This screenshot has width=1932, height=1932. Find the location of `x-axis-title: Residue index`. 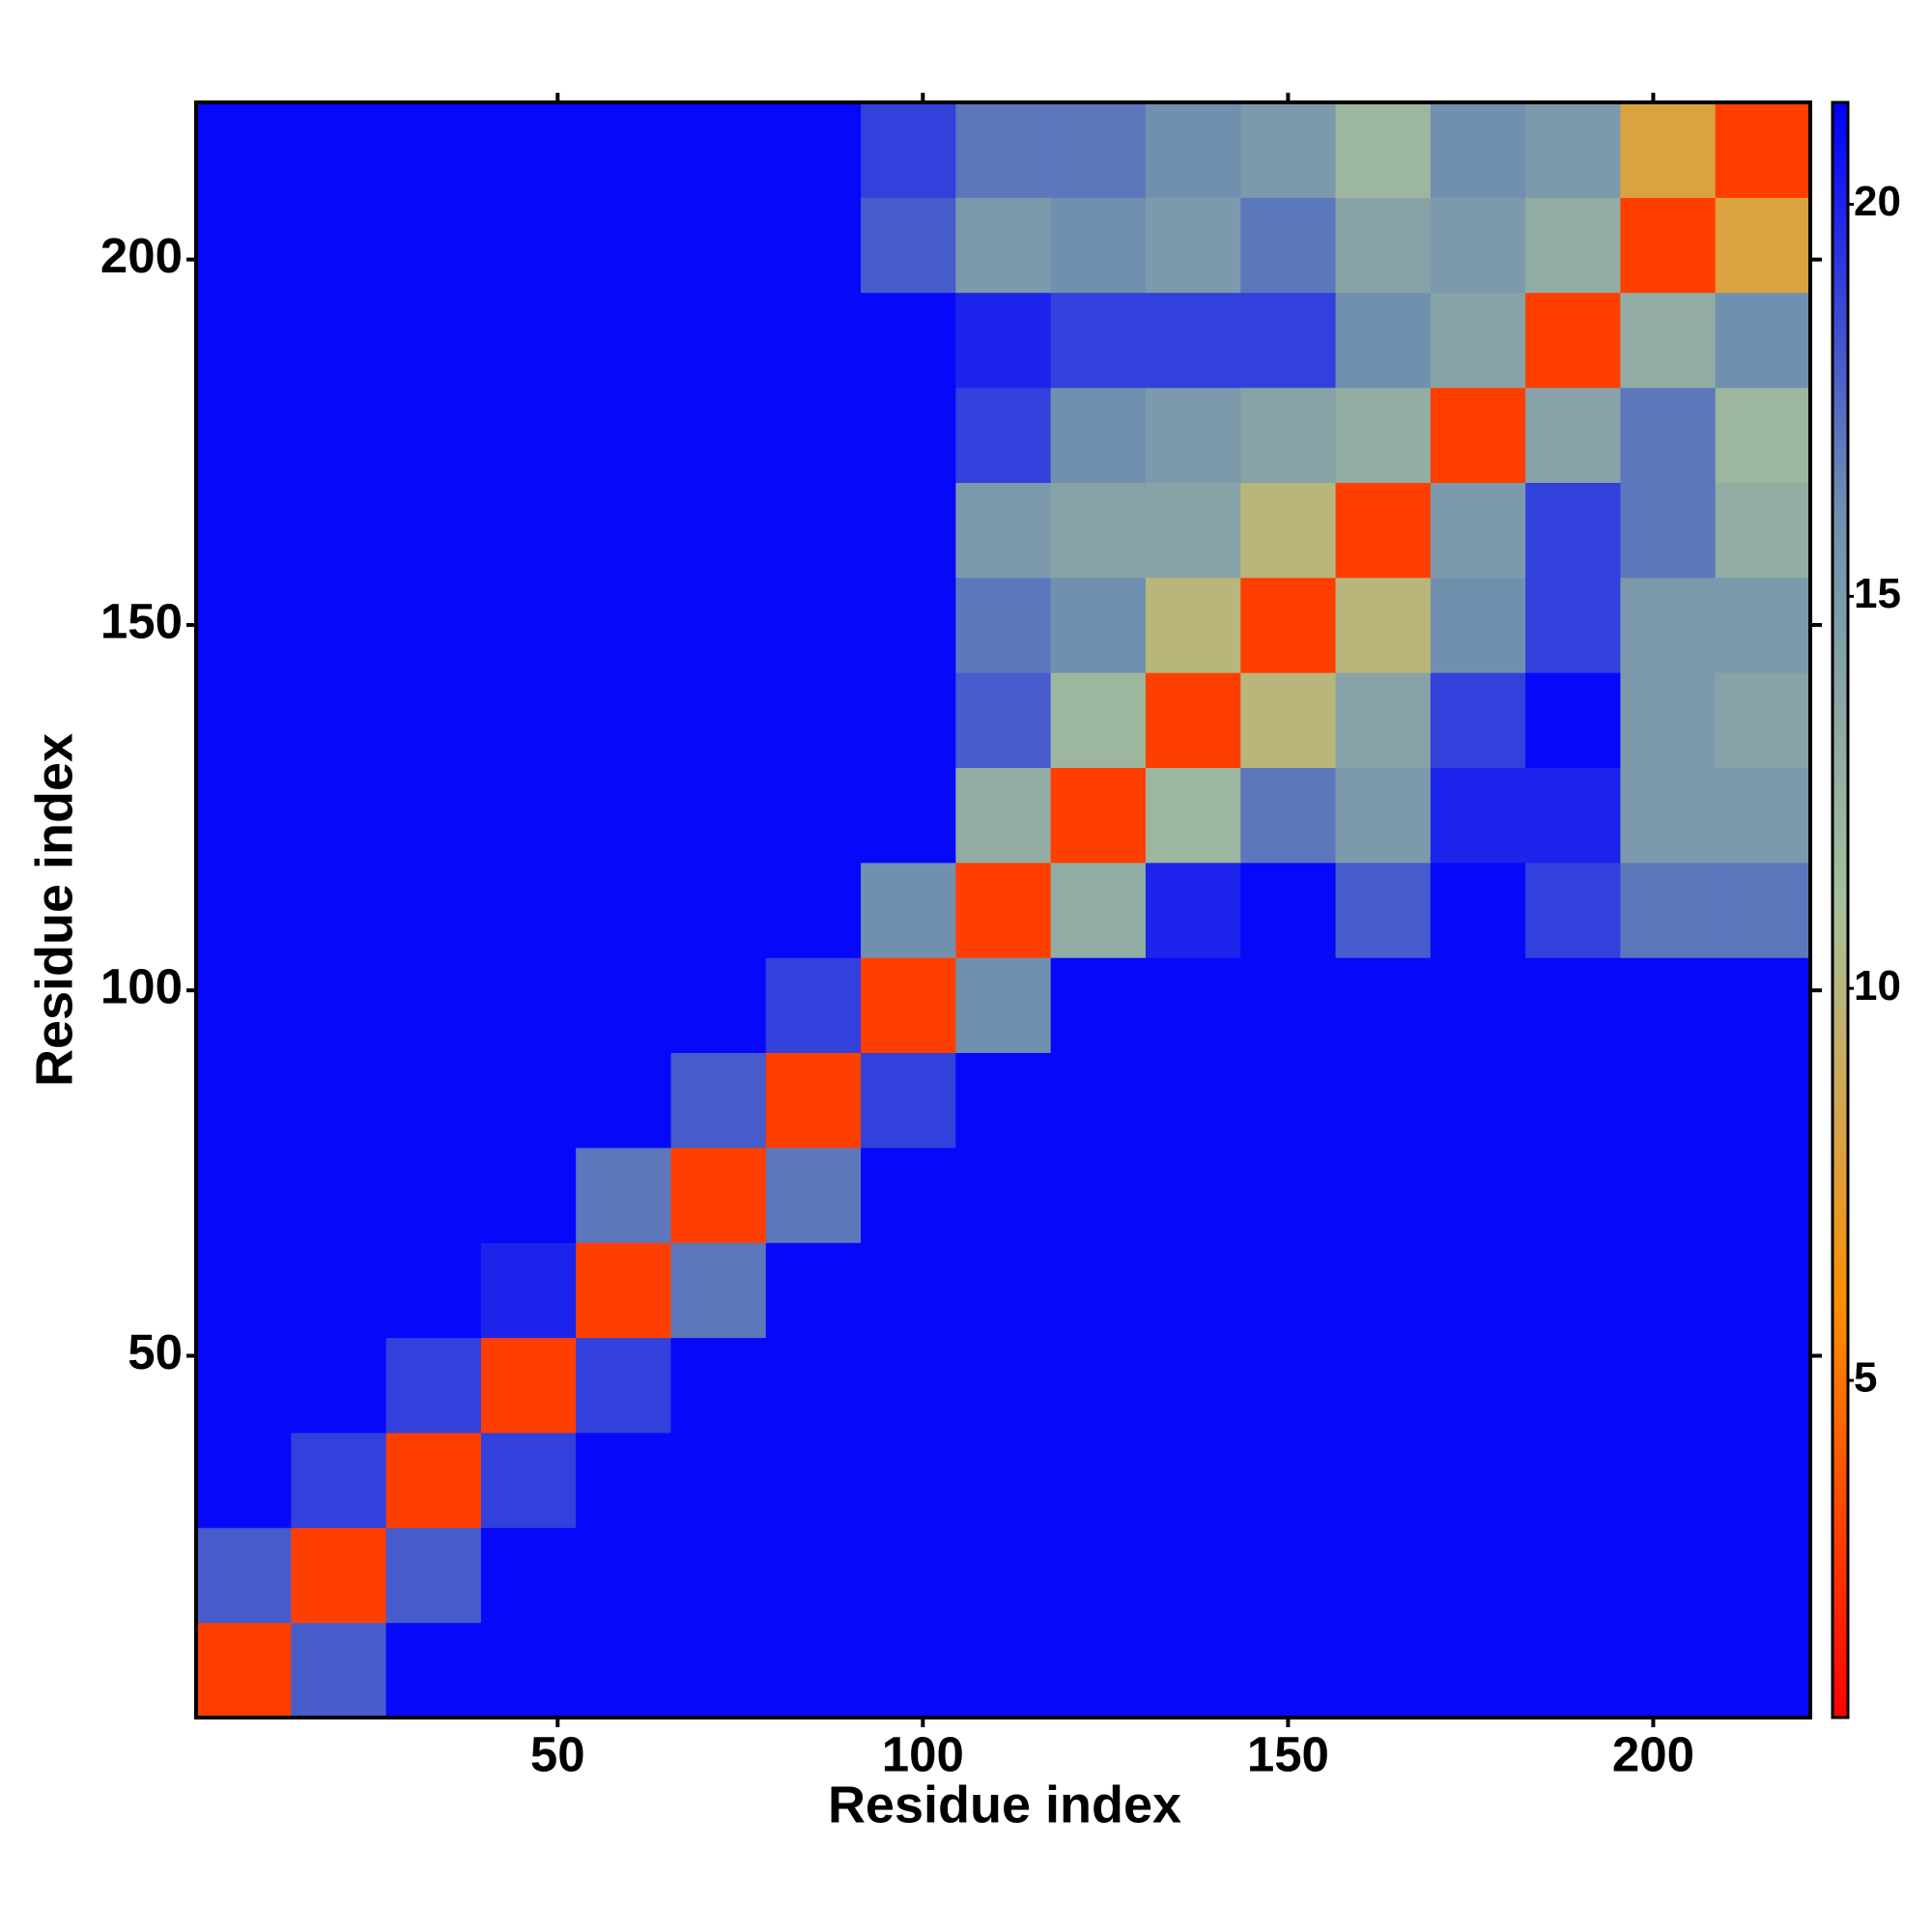

x-axis-title: Residue index is located at coordinates (1005, 1804).